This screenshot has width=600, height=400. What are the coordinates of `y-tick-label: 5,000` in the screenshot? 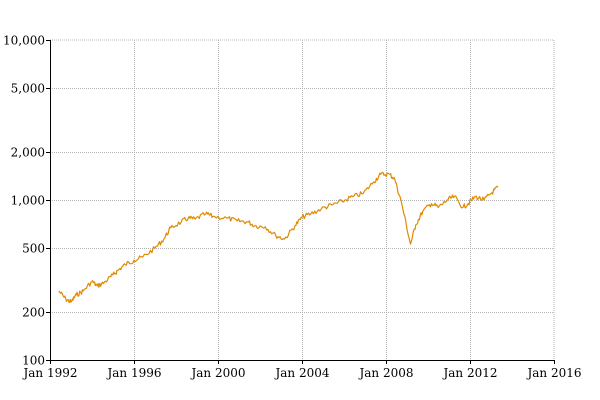 It's located at (28, 89).